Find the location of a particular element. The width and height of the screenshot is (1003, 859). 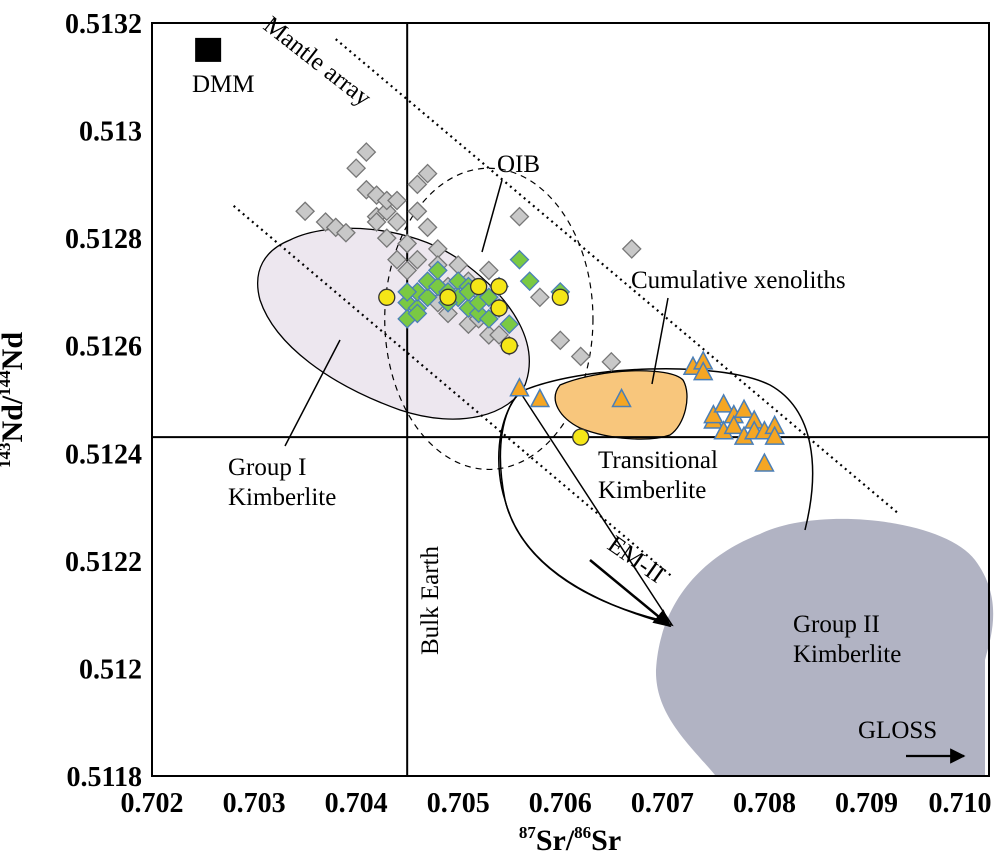

x-tick-label: 0.707 is located at coordinates (662, 803).